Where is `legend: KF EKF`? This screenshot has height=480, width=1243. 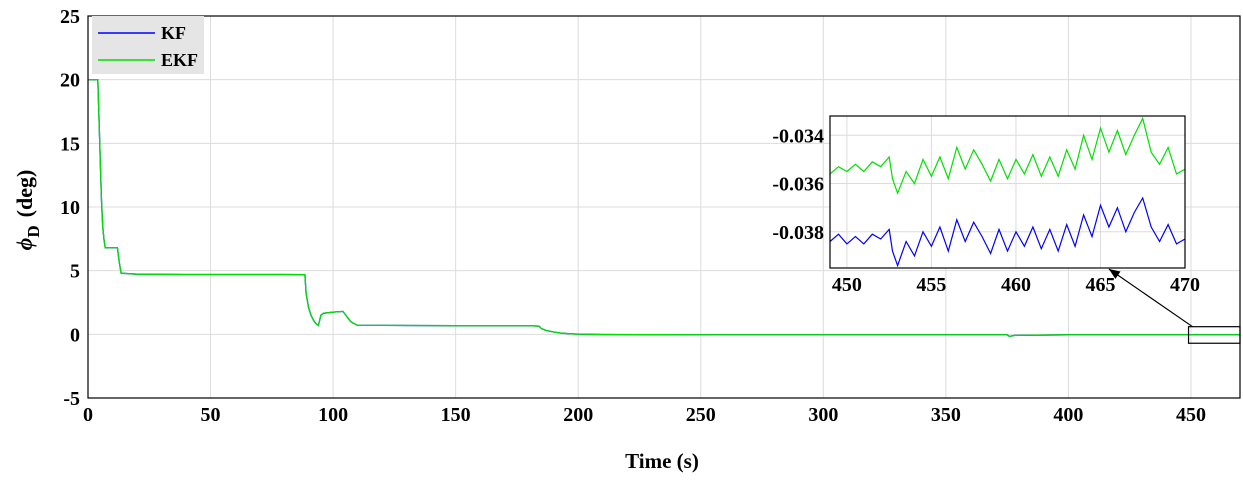 legend: KF EKF is located at coordinates (148, 45).